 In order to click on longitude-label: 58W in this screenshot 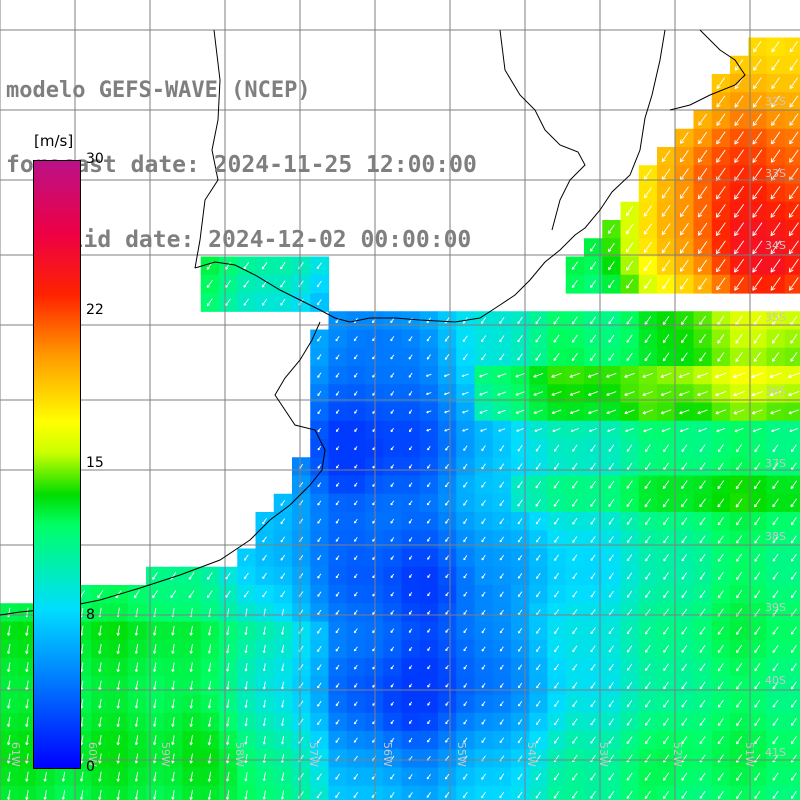, I will do `click(239, 754)`.